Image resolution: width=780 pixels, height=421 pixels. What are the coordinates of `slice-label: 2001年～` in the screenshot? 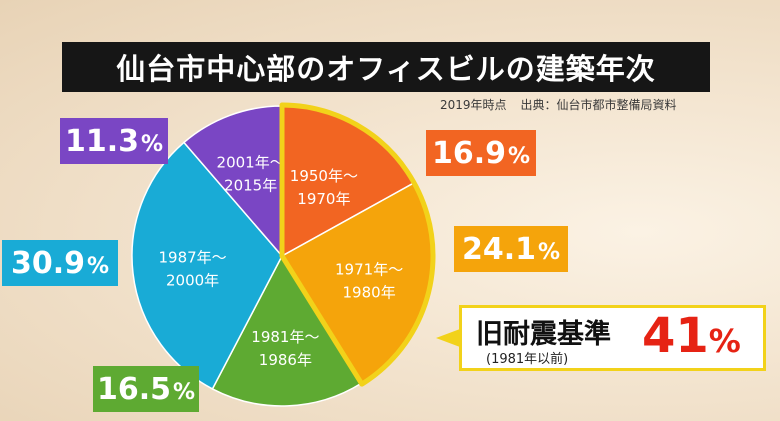 It's located at (251, 163).